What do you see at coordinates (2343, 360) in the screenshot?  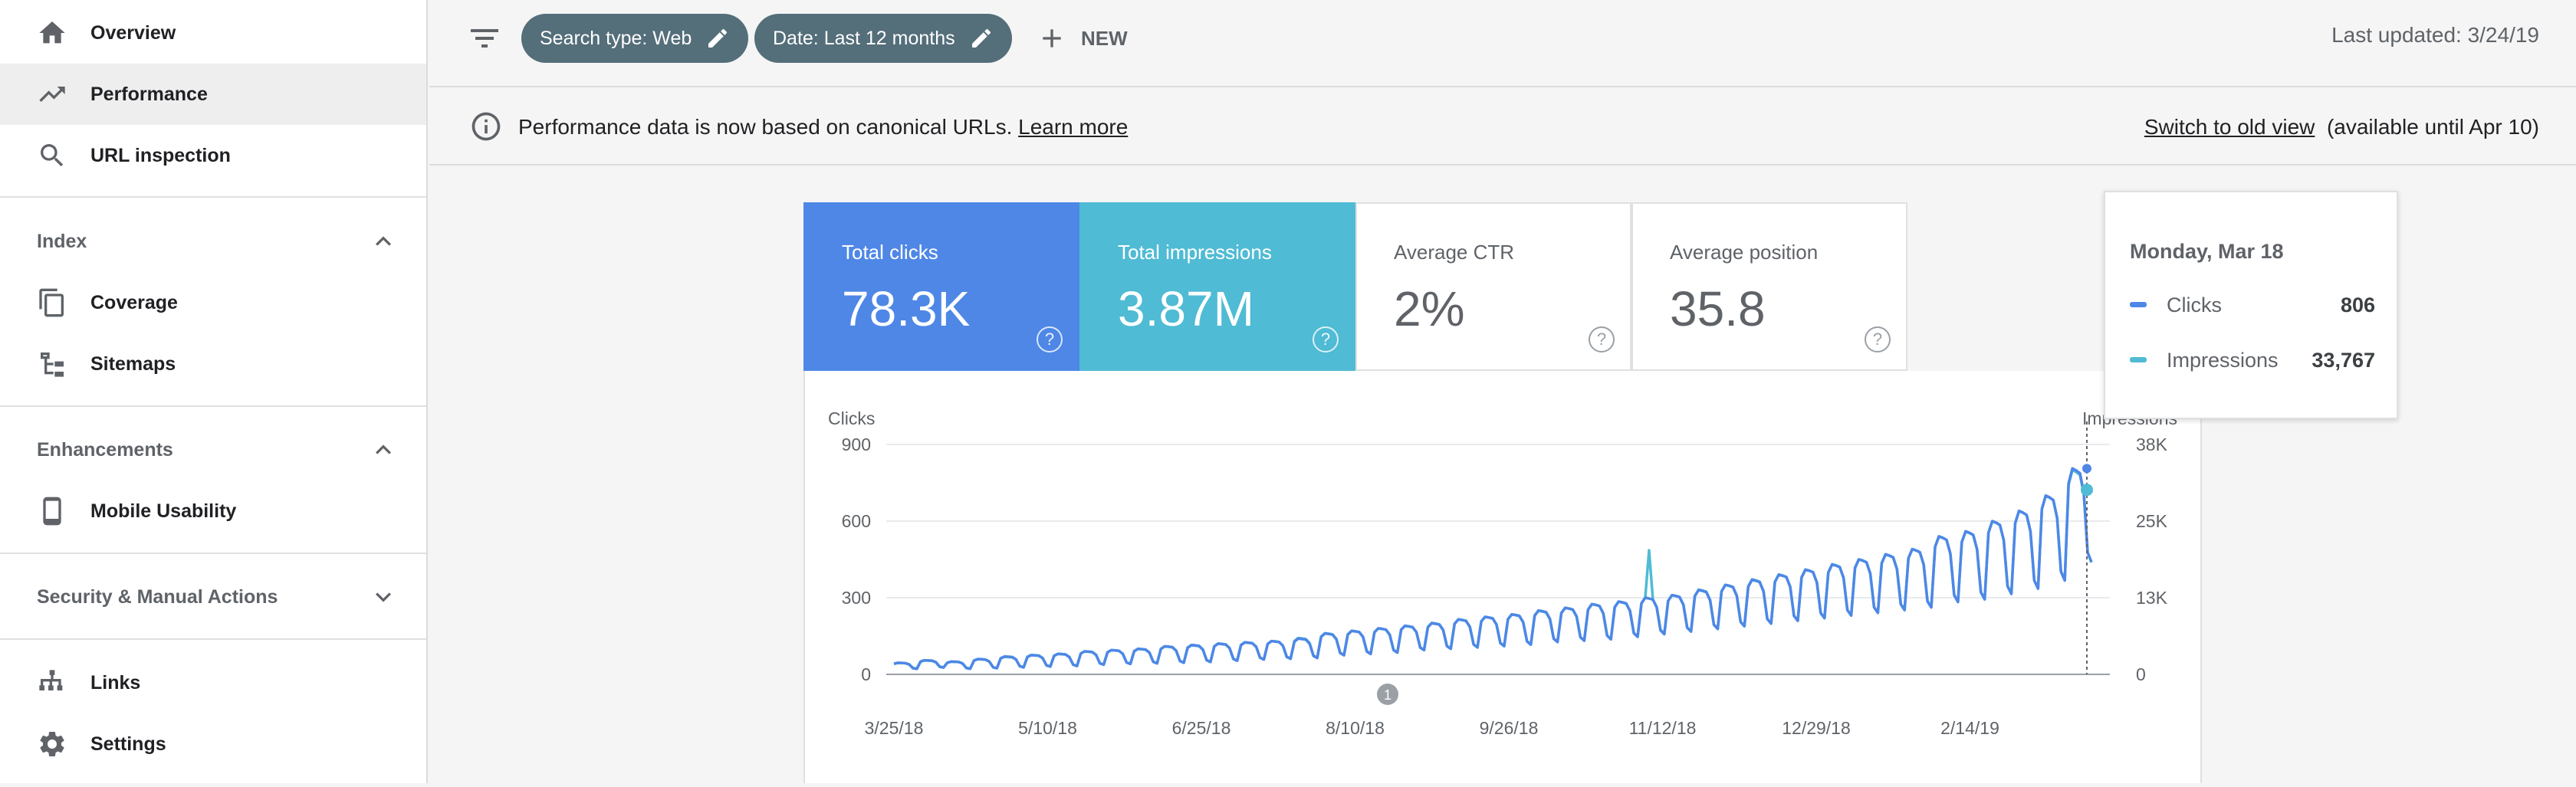 I see `tooltip-row-value: 33,767` at bounding box center [2343, 360].